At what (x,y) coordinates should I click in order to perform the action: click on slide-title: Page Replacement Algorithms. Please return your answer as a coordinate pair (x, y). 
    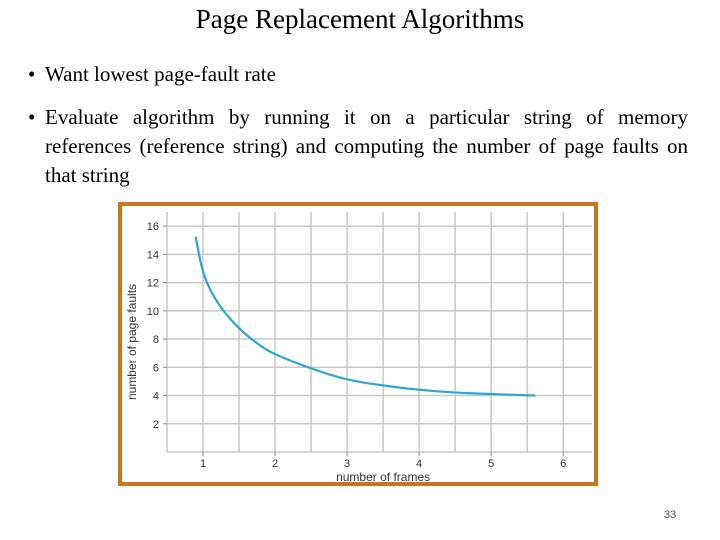
    Looking at the image, I should click on (360, 19).